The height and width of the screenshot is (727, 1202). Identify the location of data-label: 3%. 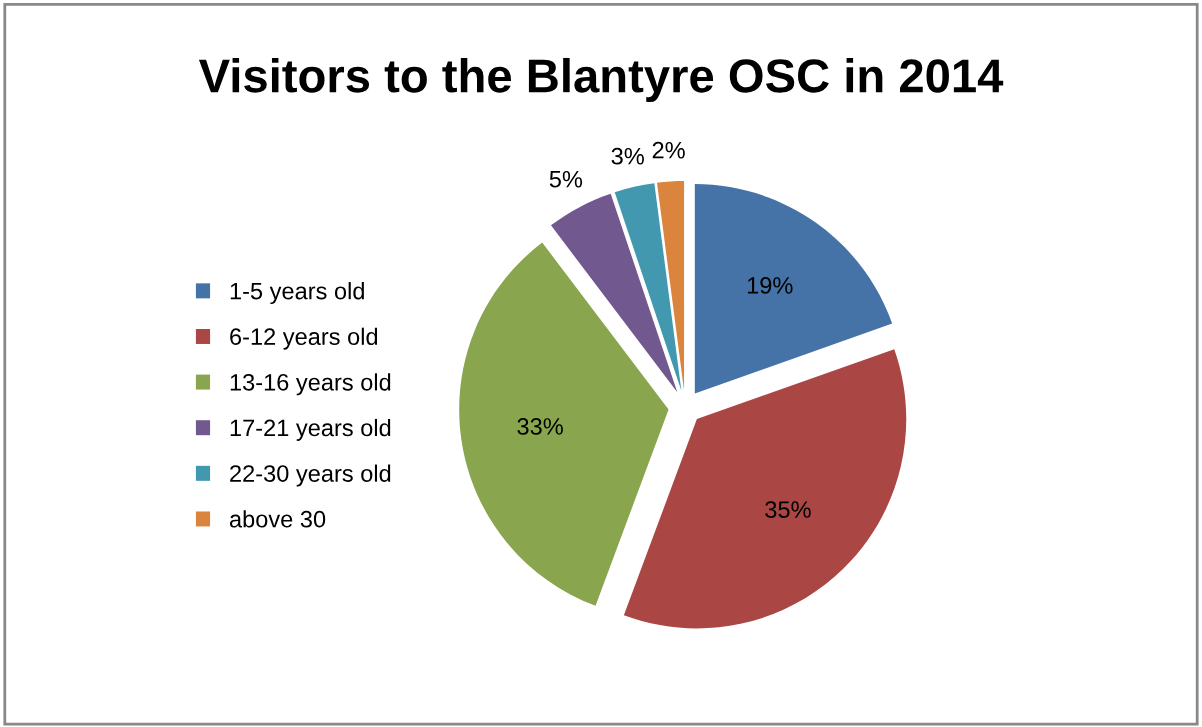
(627, 156).